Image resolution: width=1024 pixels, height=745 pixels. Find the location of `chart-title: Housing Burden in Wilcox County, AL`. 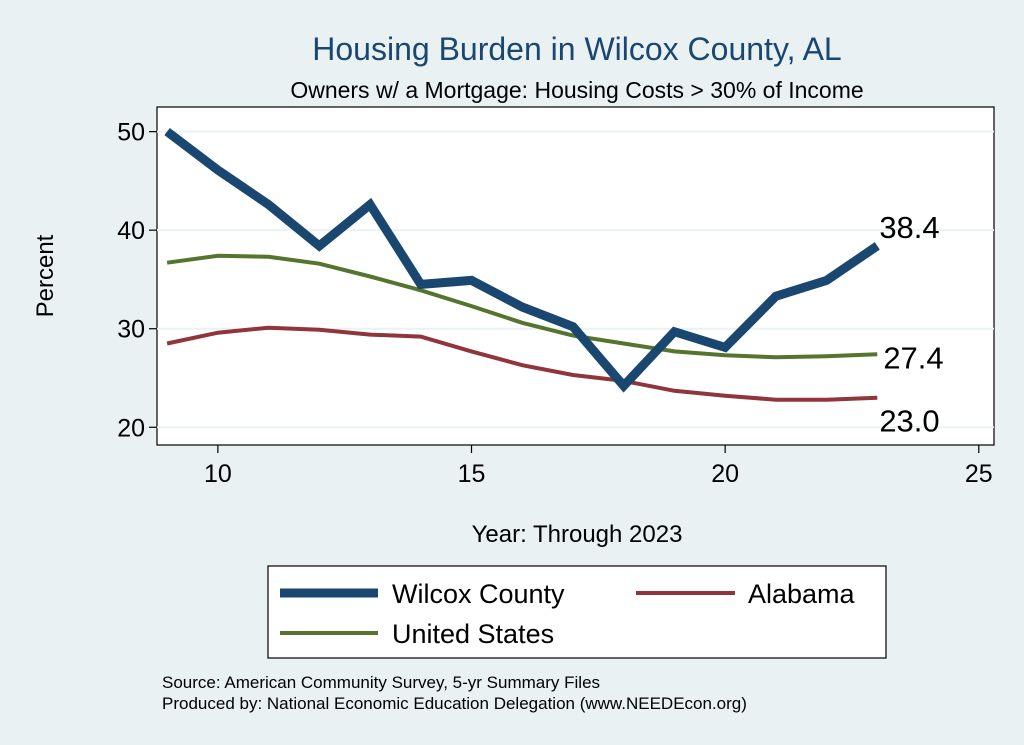

chart-title: Housing Burden in Wilcox County, AL is located at coordinates (576, 49).